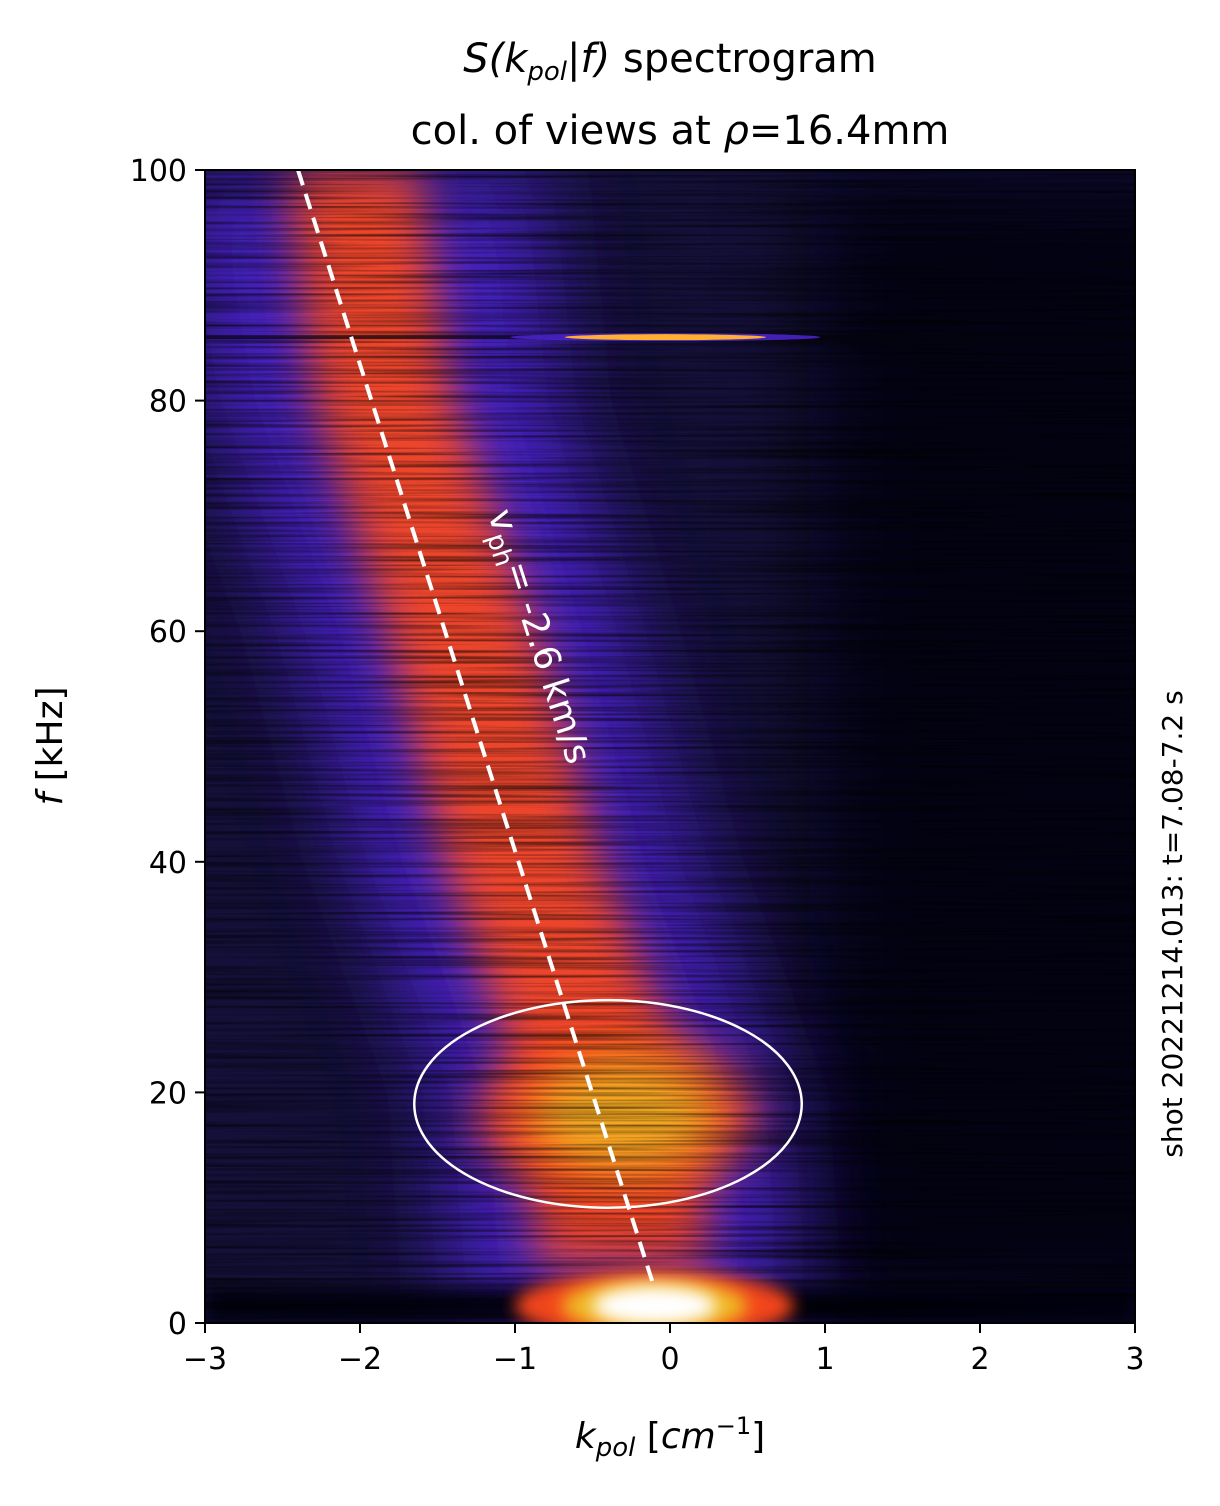  Describe the element at coordinates (670, 61) in the screenshot. I see `chart-title-line1: S(kpol|f) spectrogram` at that location.